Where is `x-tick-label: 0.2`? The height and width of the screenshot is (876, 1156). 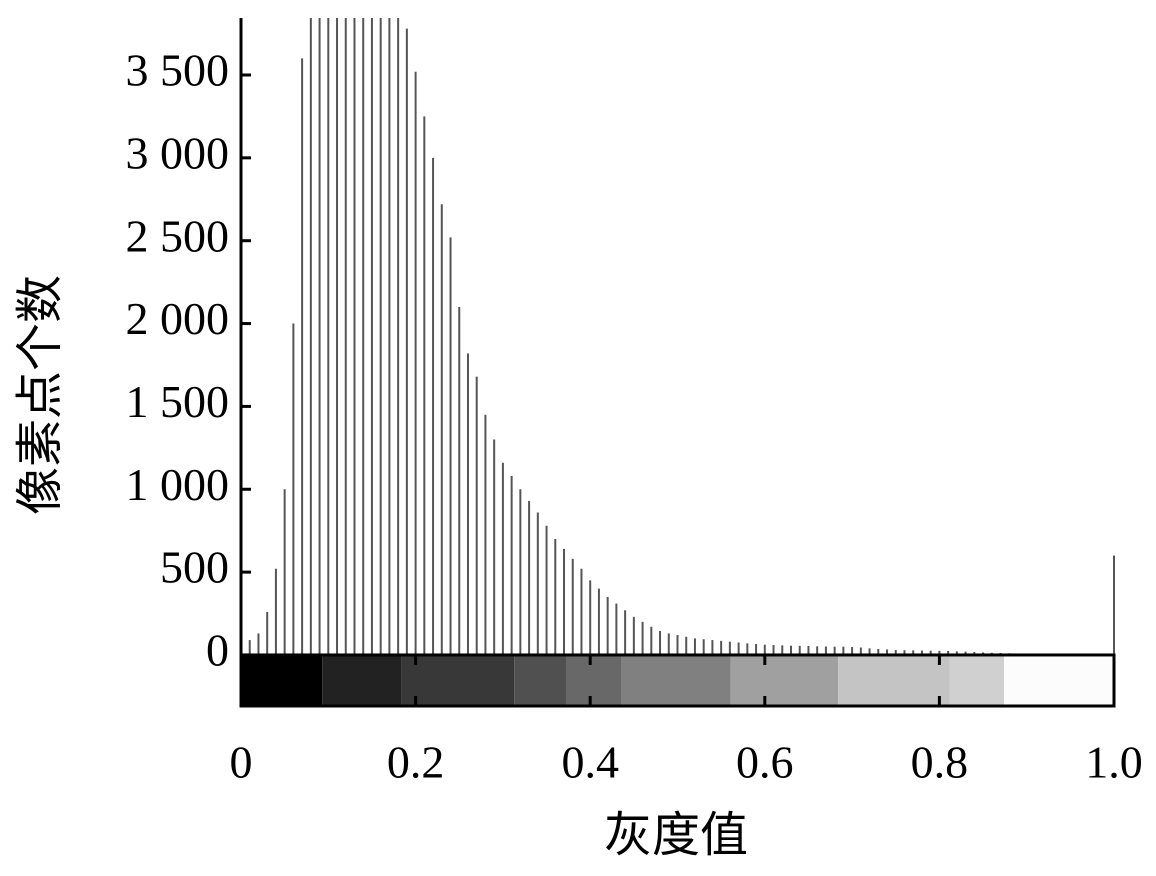
x-tick-label: 0.2 is located at coordinates (416, 762).